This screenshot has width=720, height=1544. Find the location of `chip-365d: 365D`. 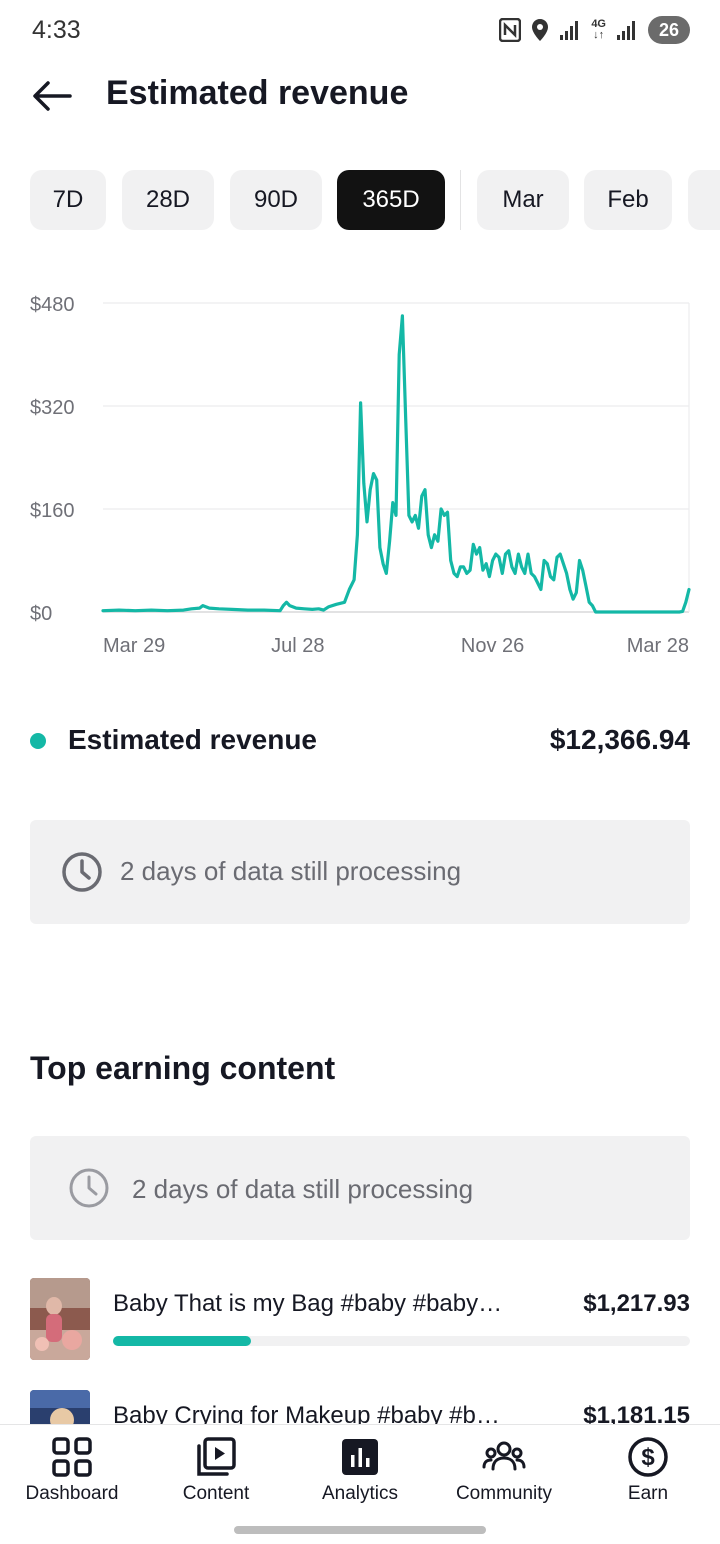

chip-365d: 365D is located at coordinates (391, 200).